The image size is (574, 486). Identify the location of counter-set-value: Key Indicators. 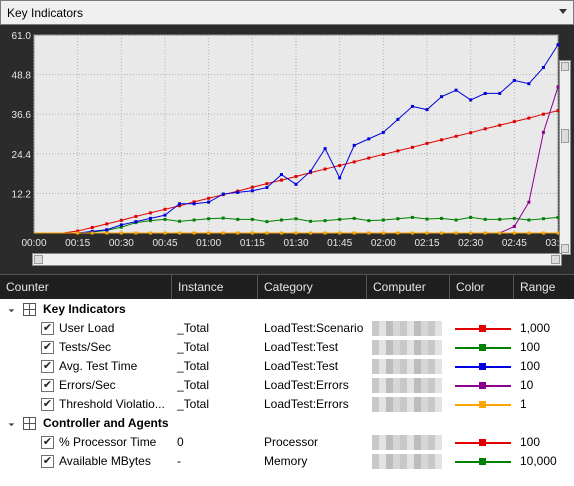
(45, 13).